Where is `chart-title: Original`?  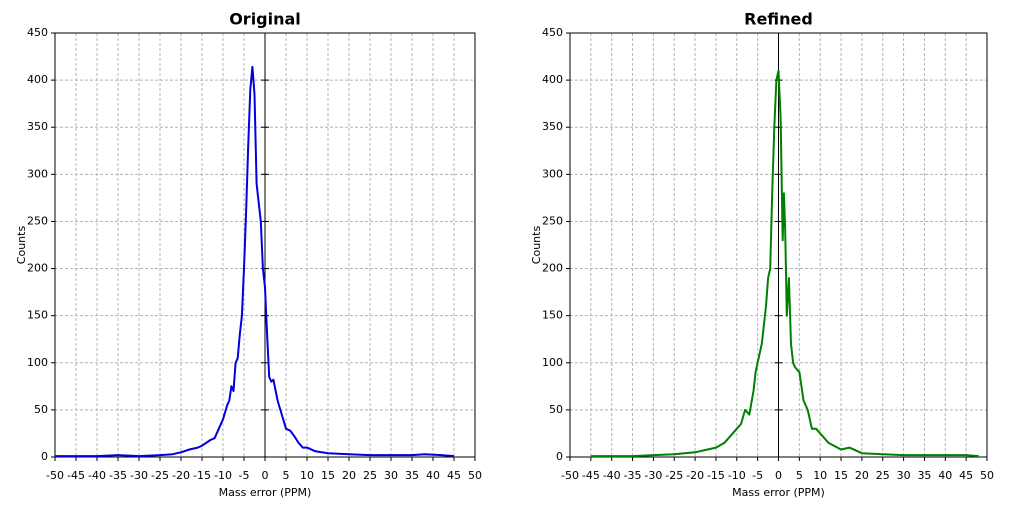 chart-title: Original is located at coordinates (265, 19).